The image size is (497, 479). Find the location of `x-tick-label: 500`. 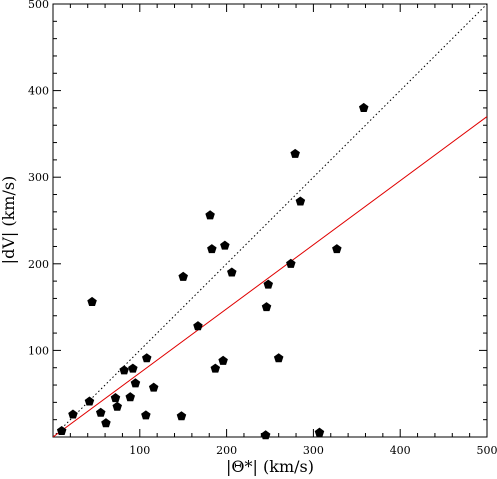

x-tick-label: 500 is located at coordinates (487, 450).